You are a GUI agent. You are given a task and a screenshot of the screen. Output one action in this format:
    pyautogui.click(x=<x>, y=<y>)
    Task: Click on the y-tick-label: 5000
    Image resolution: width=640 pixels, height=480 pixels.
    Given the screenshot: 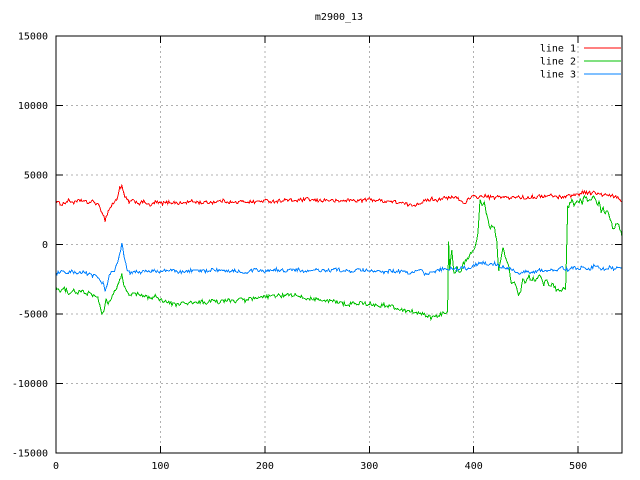 What is the action you would take?
    pyautogui.click(x=36, y=176)
    